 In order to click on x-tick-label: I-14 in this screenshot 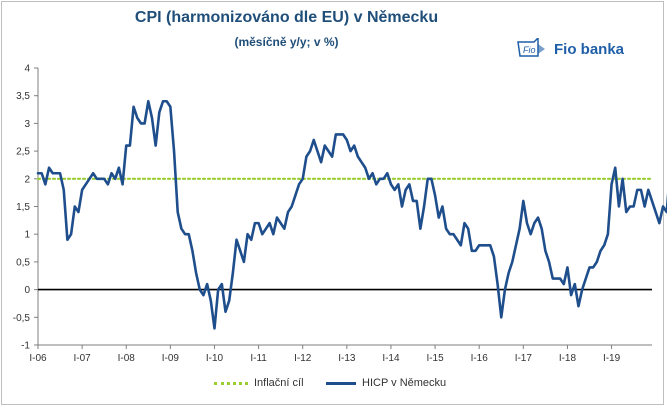, I will do `click(391, 358)`.